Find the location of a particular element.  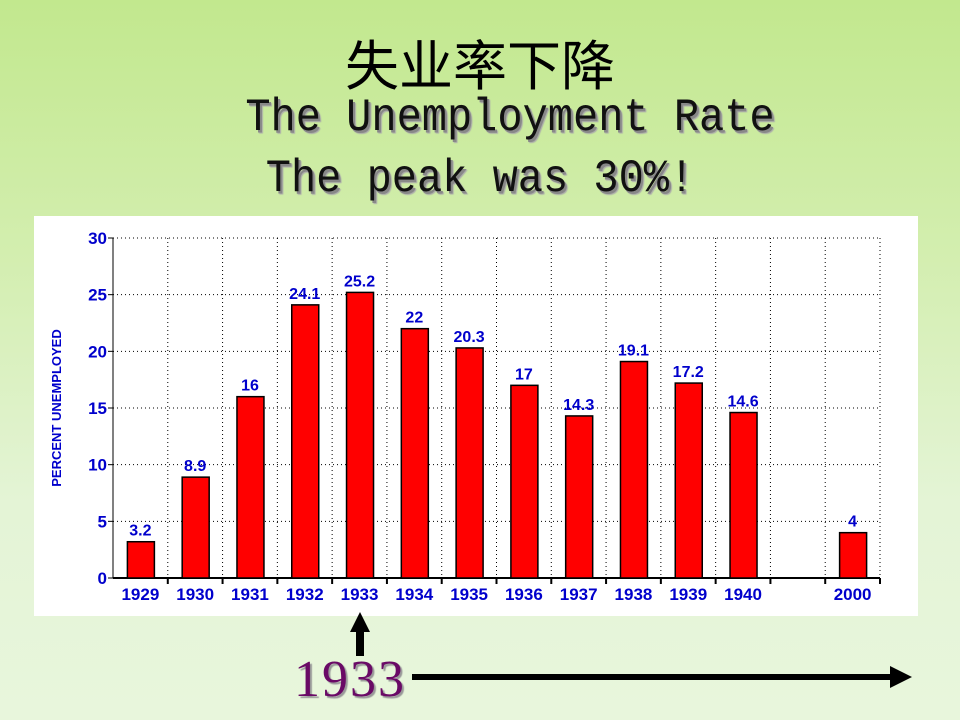

data-label: 17.2 is located at coordinates (688, 372).